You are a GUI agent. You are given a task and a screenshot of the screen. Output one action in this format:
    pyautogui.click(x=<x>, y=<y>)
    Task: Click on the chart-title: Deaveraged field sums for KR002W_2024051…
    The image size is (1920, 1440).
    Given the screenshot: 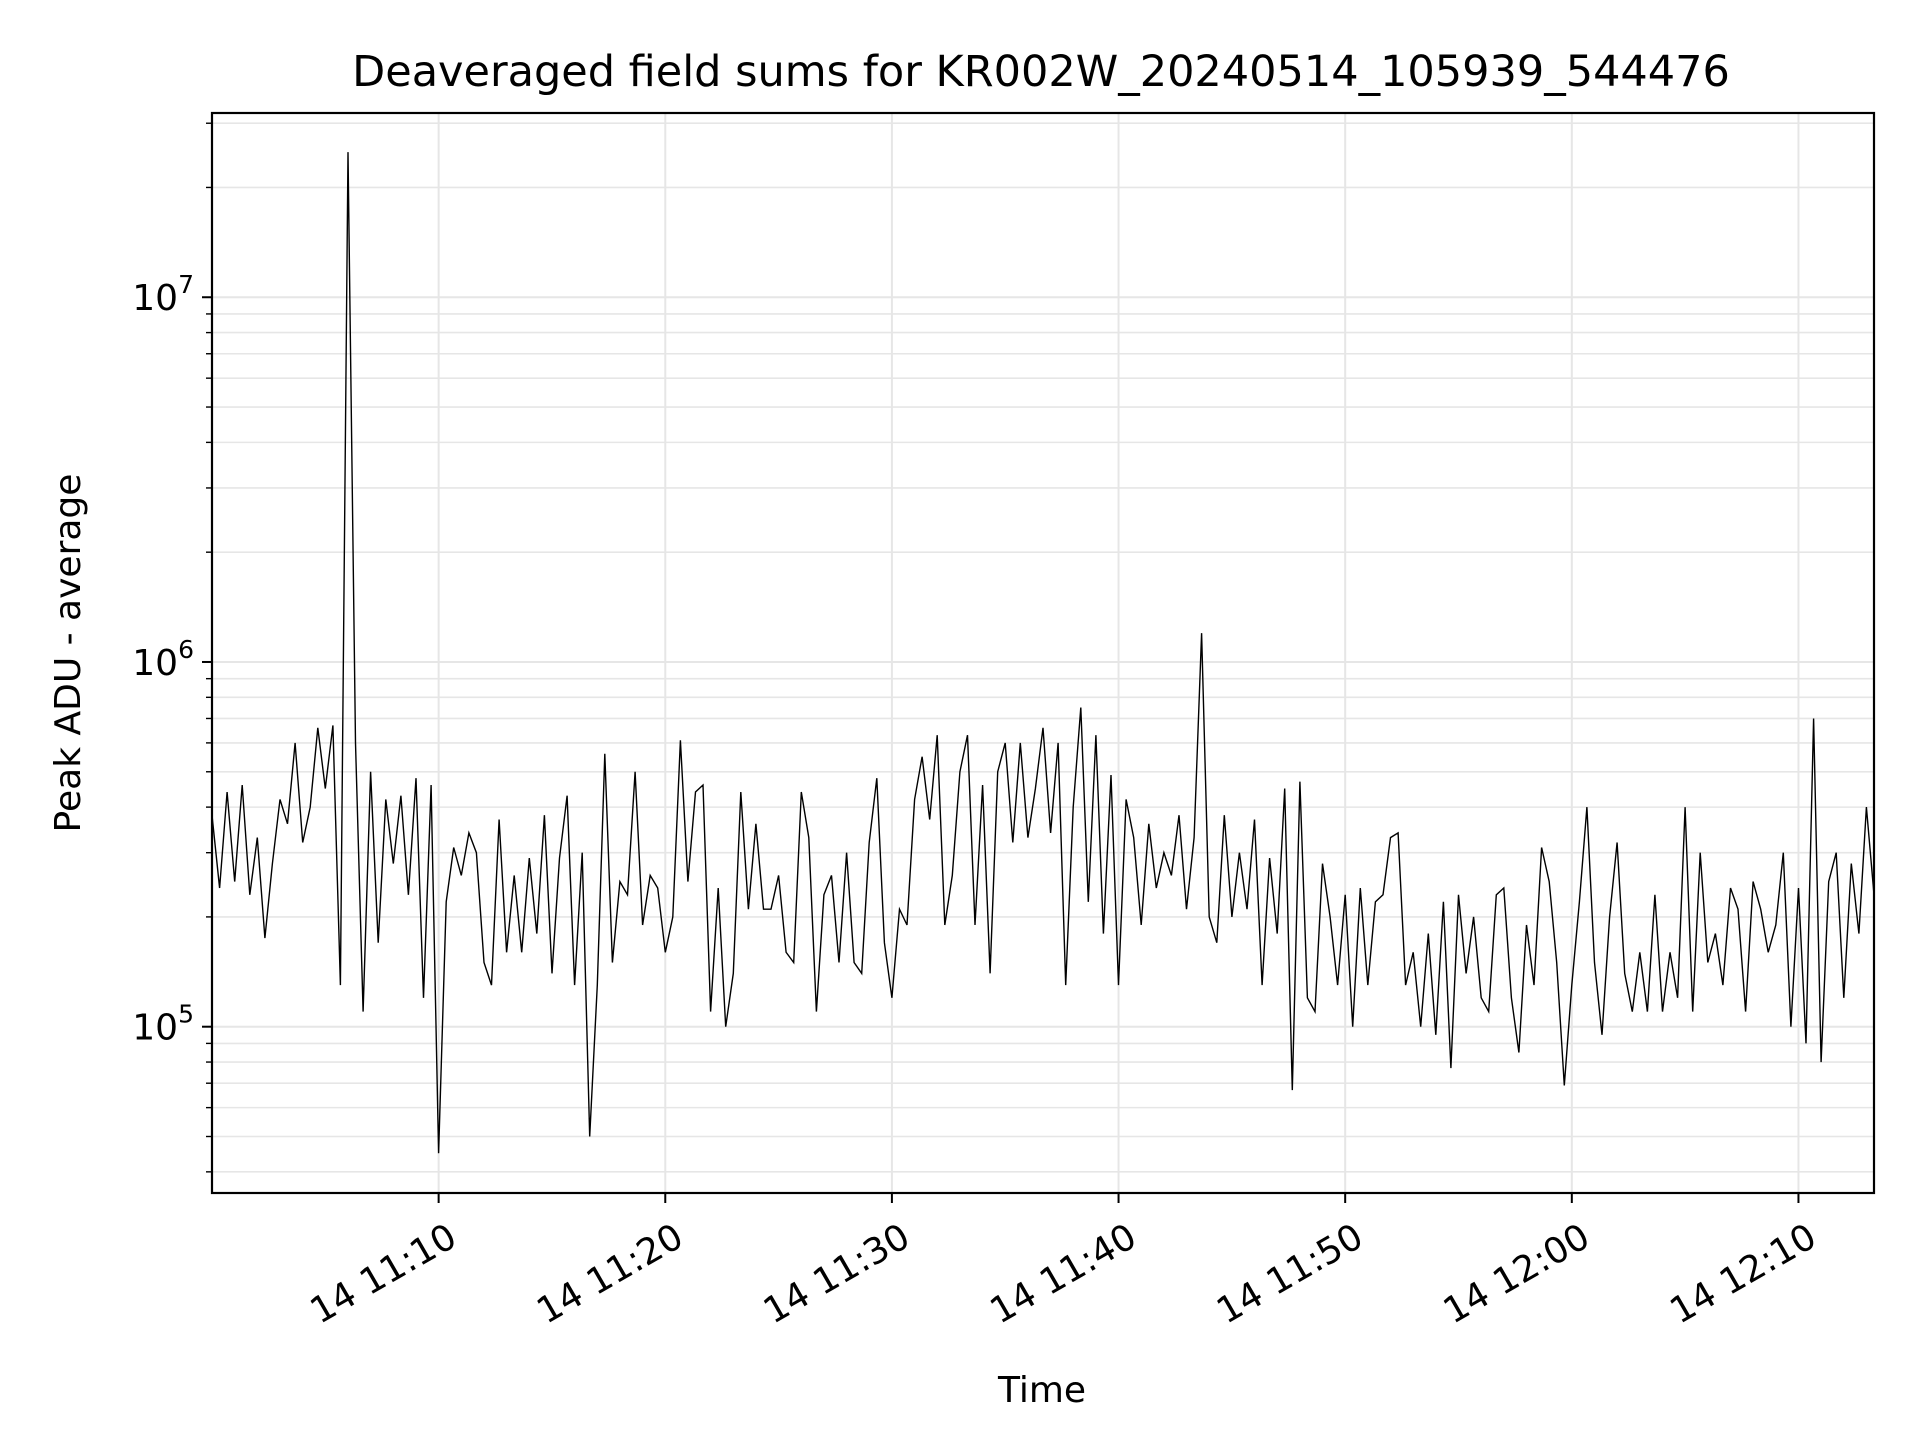 What is the action you would take?
    pyautogui.click(x=1041, y=72)
    